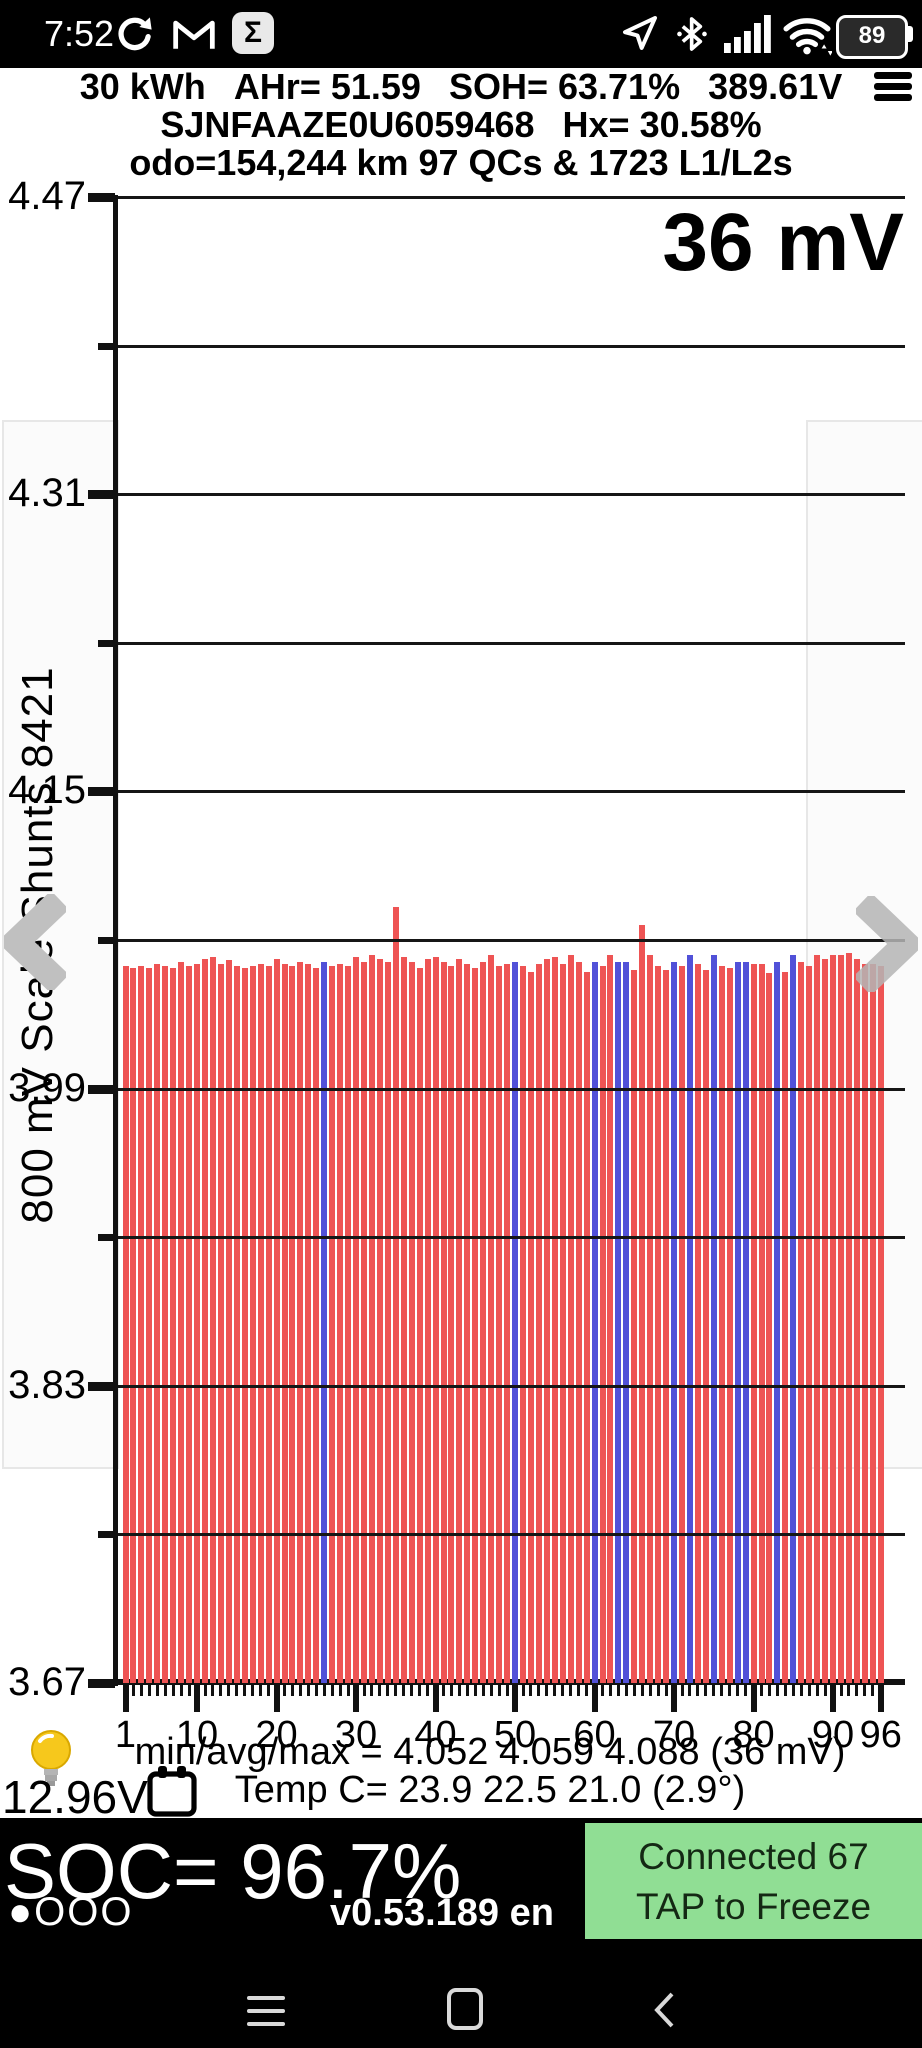 The height and width of the screenshot is (2048, 922). I want to click on x-tick-label: 30, so click(356, 1735).